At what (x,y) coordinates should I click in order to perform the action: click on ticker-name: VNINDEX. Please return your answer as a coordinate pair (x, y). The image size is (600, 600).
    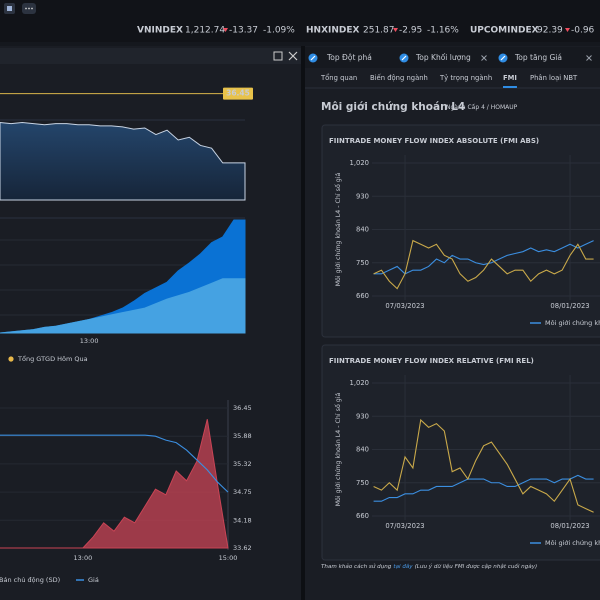
    Looking at the image, I should click on (160, 31).